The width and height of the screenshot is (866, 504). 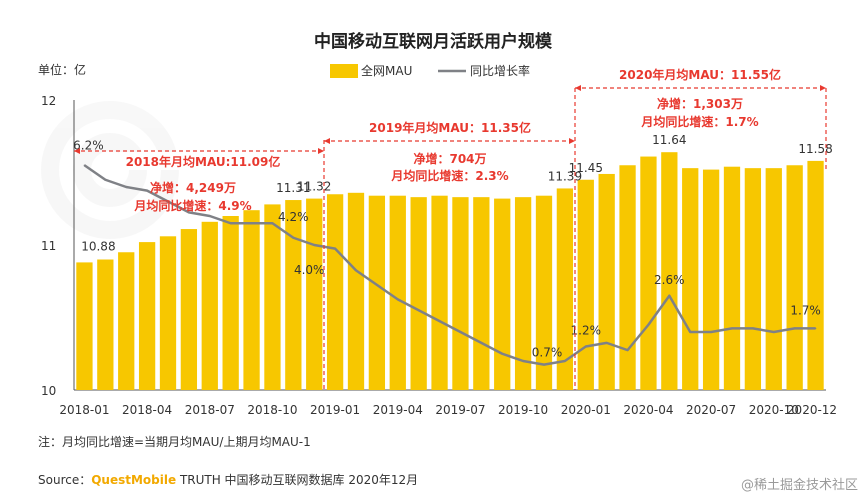 What do you see at coordinates (799, 485) in the screenshot?
I see `site-watermark: @稀土掘金技术社区` at bounding box center [799, 485].